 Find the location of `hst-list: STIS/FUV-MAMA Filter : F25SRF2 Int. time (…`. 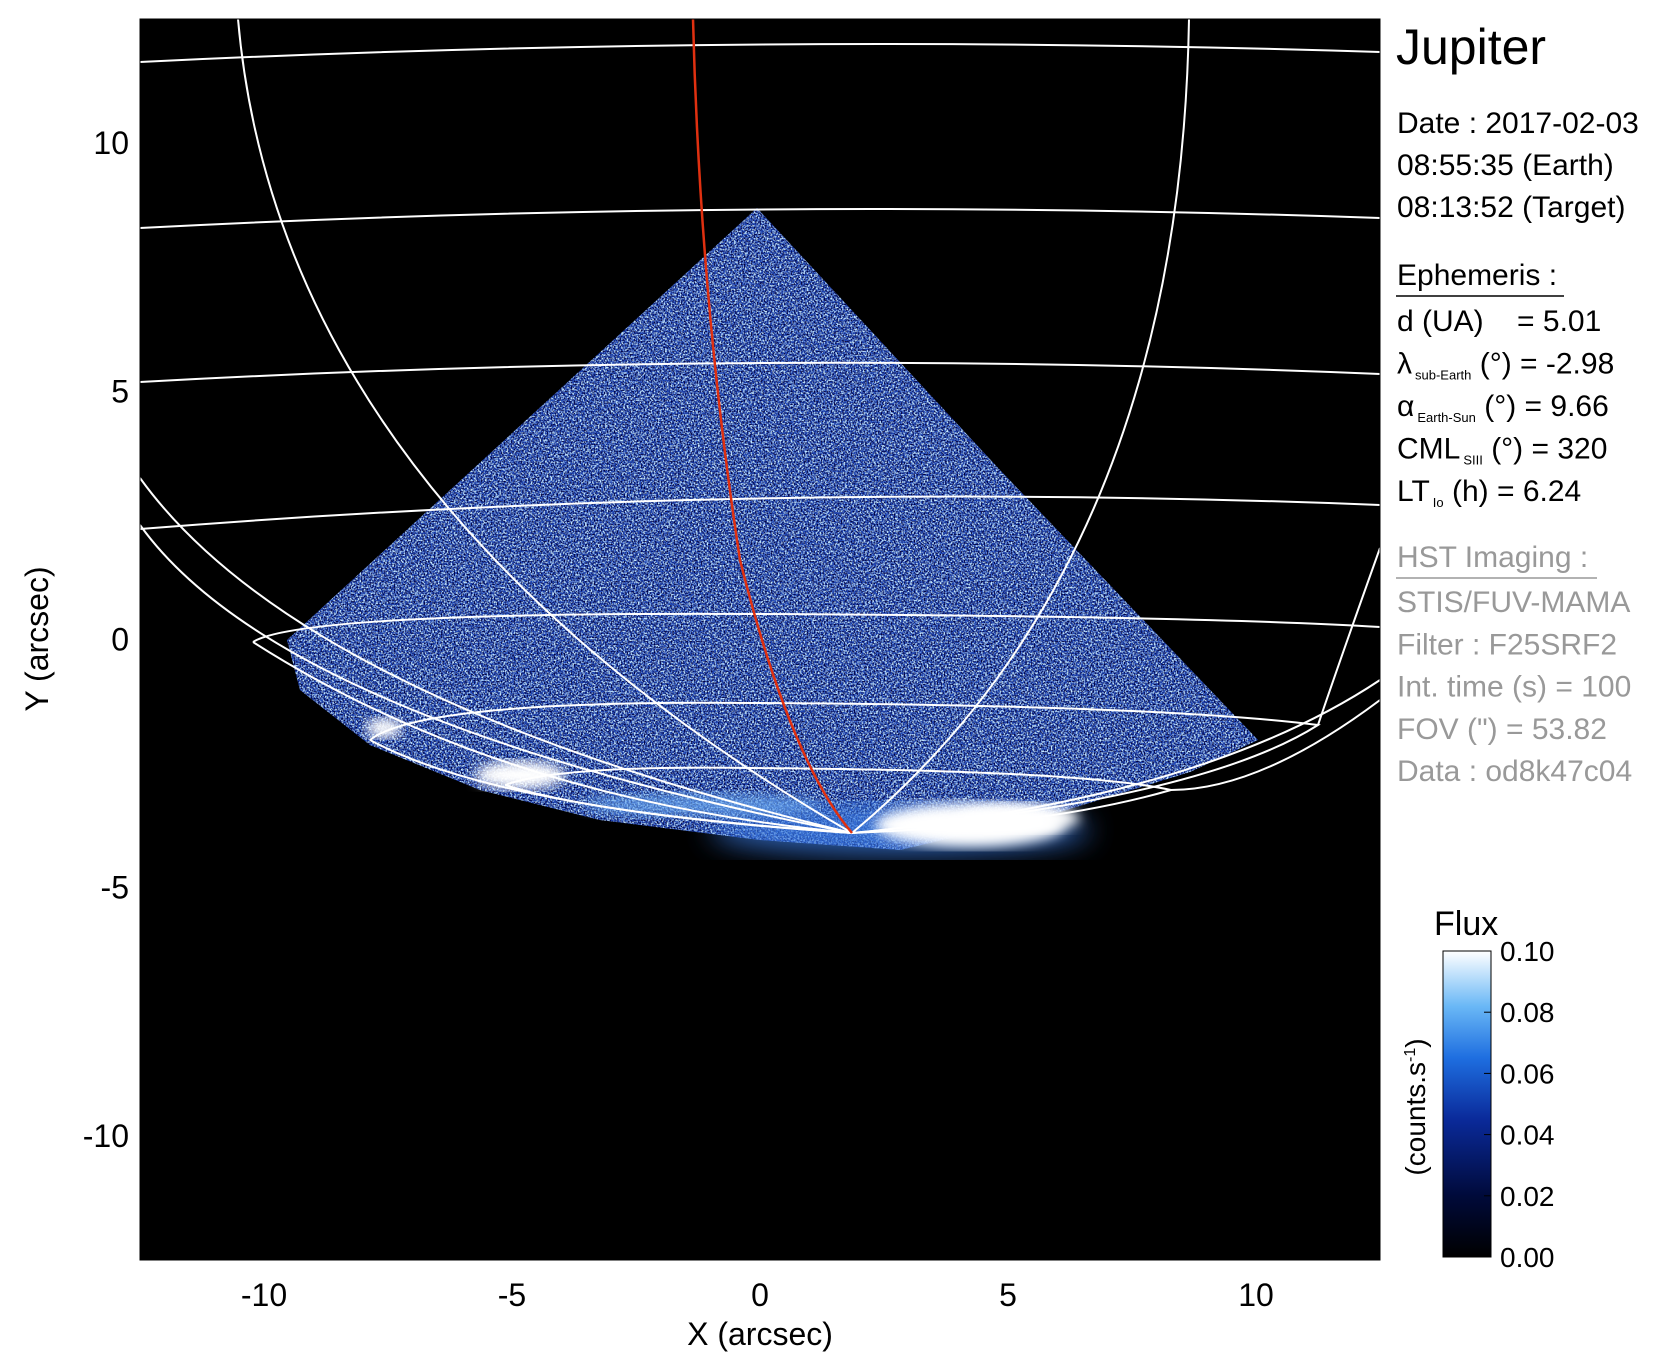

hst-list: STIS/FUV-MAMA Filter : F25SRF2 Int. time (… is located at coordinates (1514, 687).